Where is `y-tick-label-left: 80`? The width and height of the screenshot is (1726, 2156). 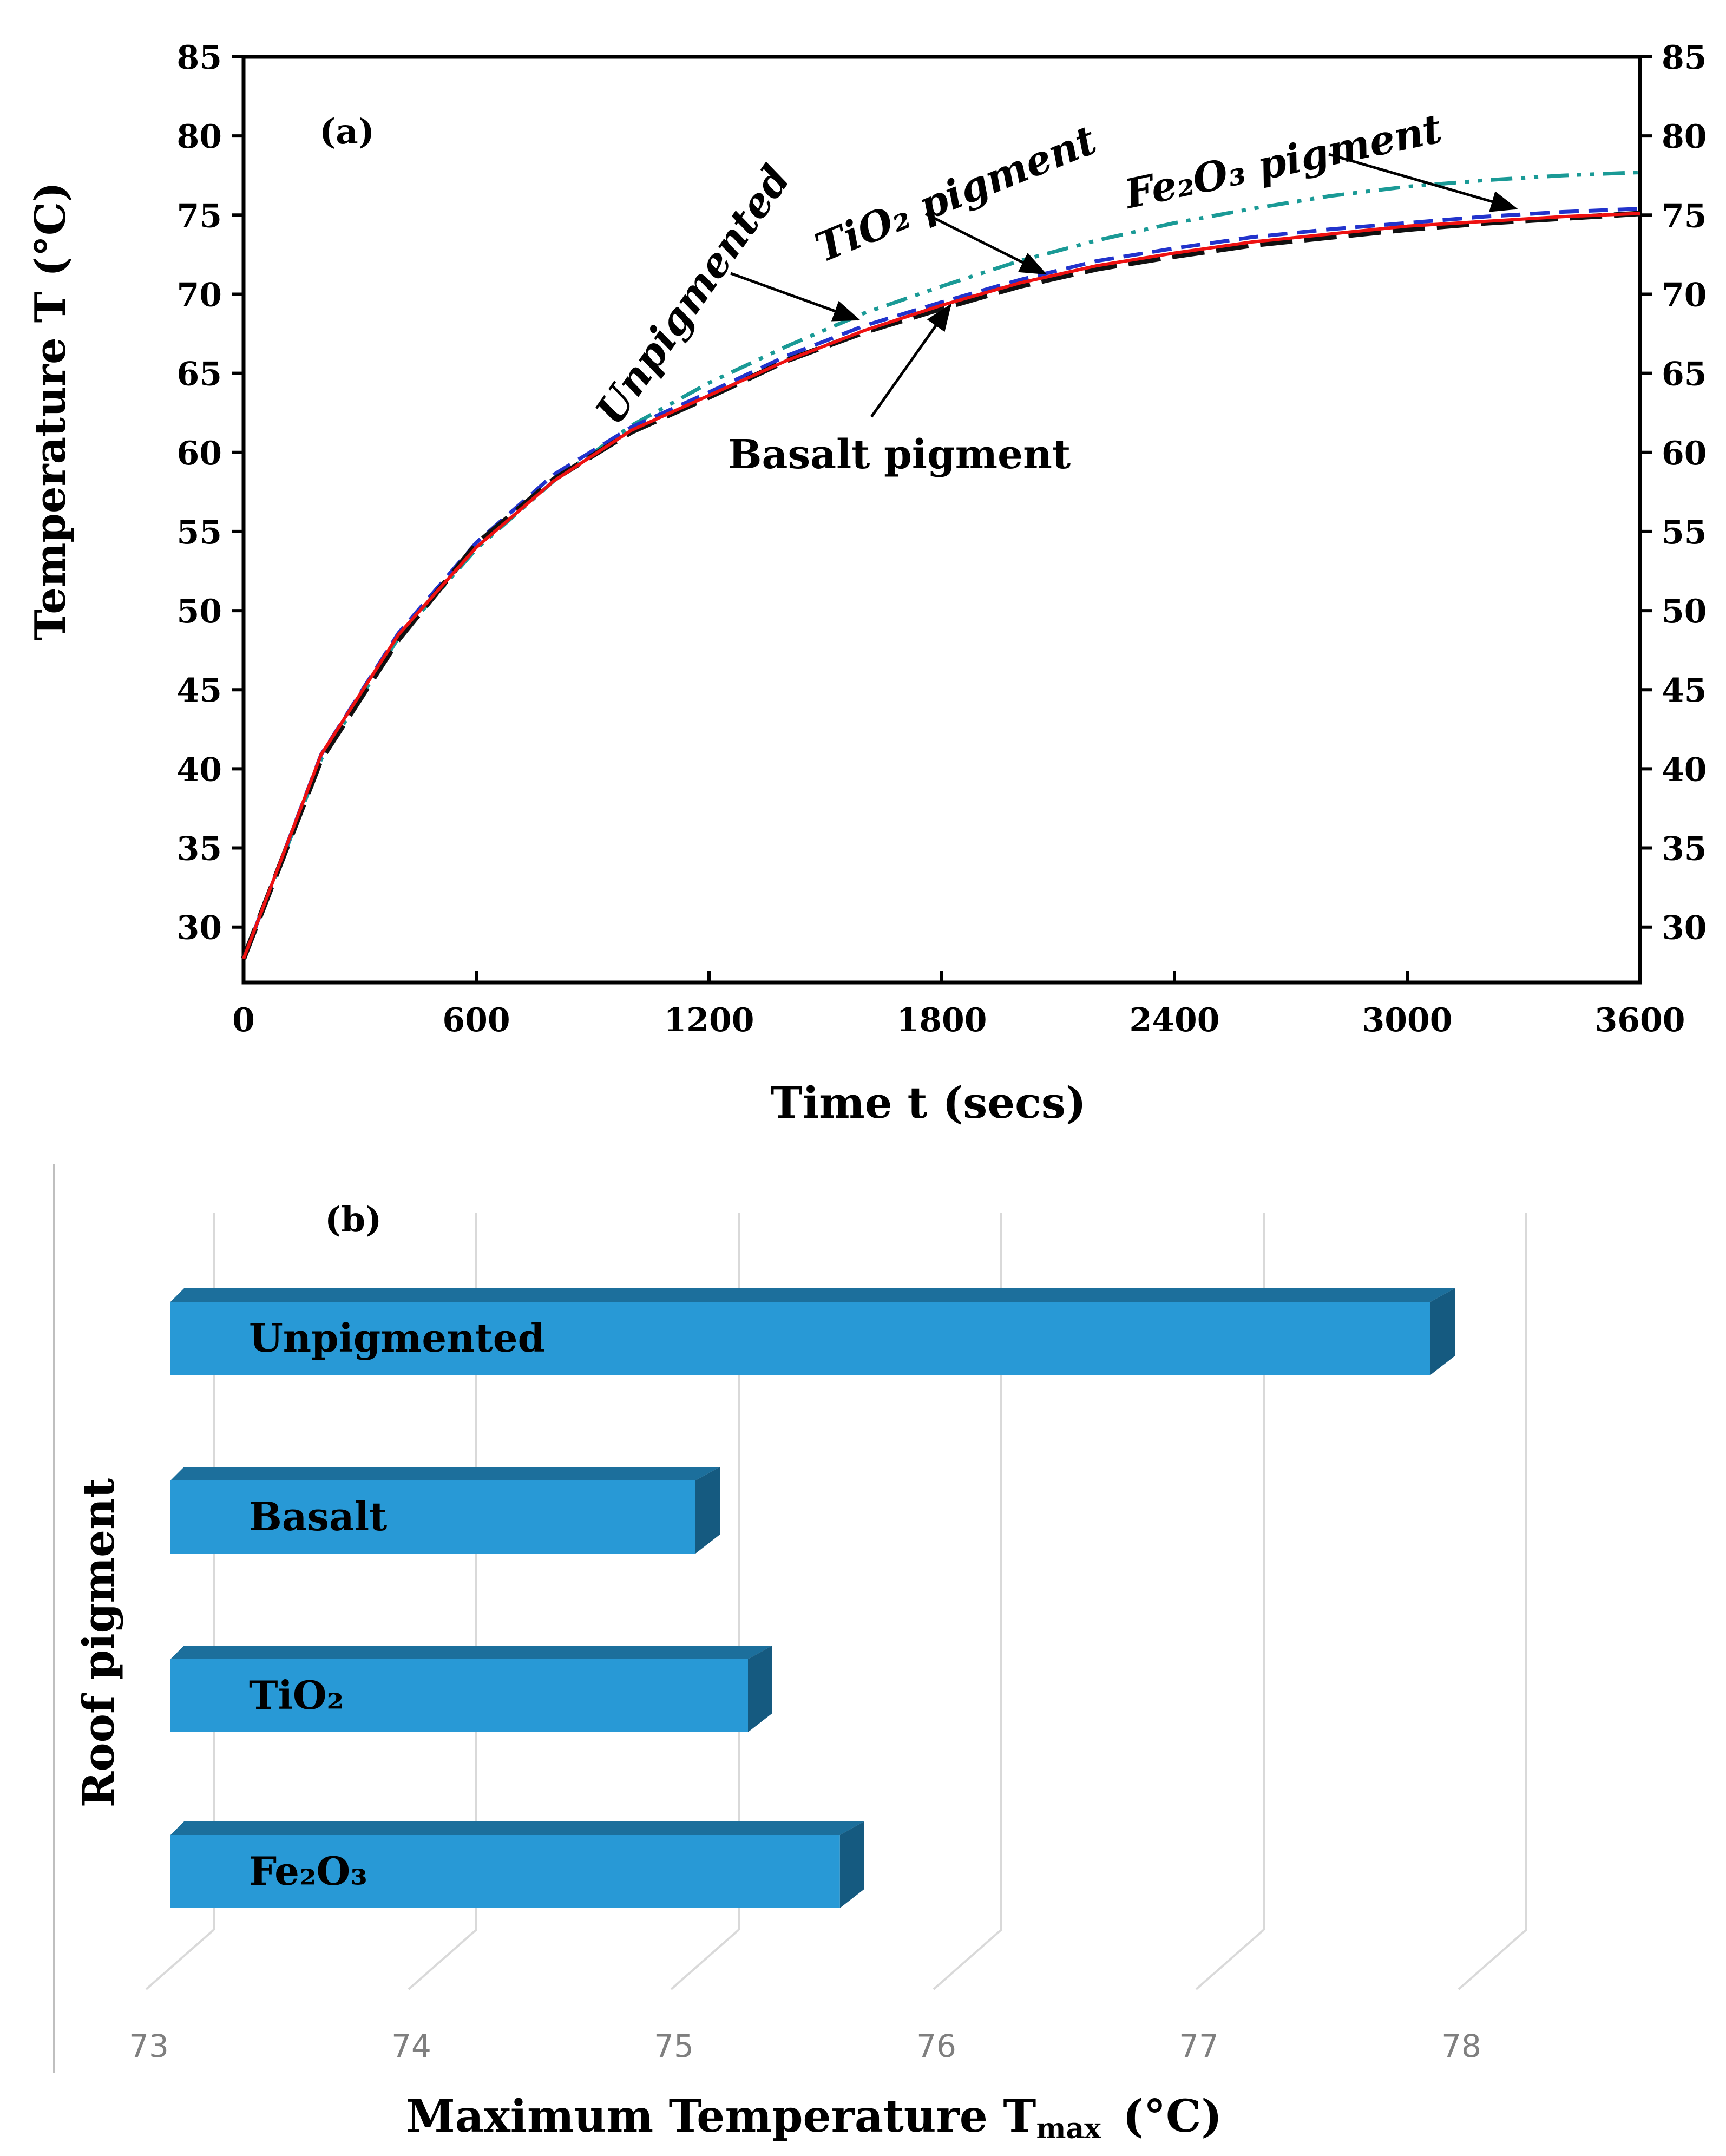 y-tick-label-left: 80 is located at coordinates (199, 137).